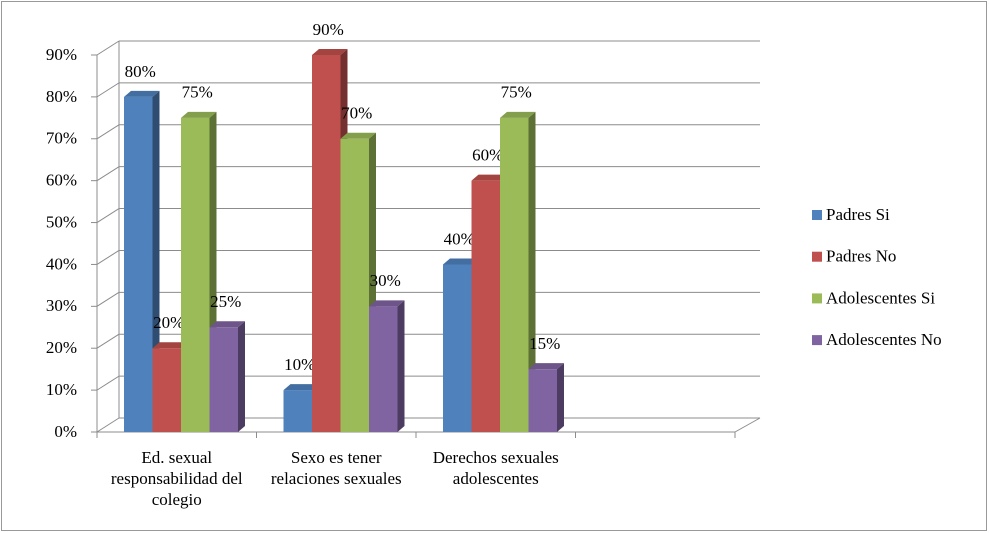 Image resolution: width=989 pixels, height=533 pixels. What do you see at coordinates (61, 263) in the screenshot?
I see `y-tick-label: 40%` at bounding box center [61, 263].